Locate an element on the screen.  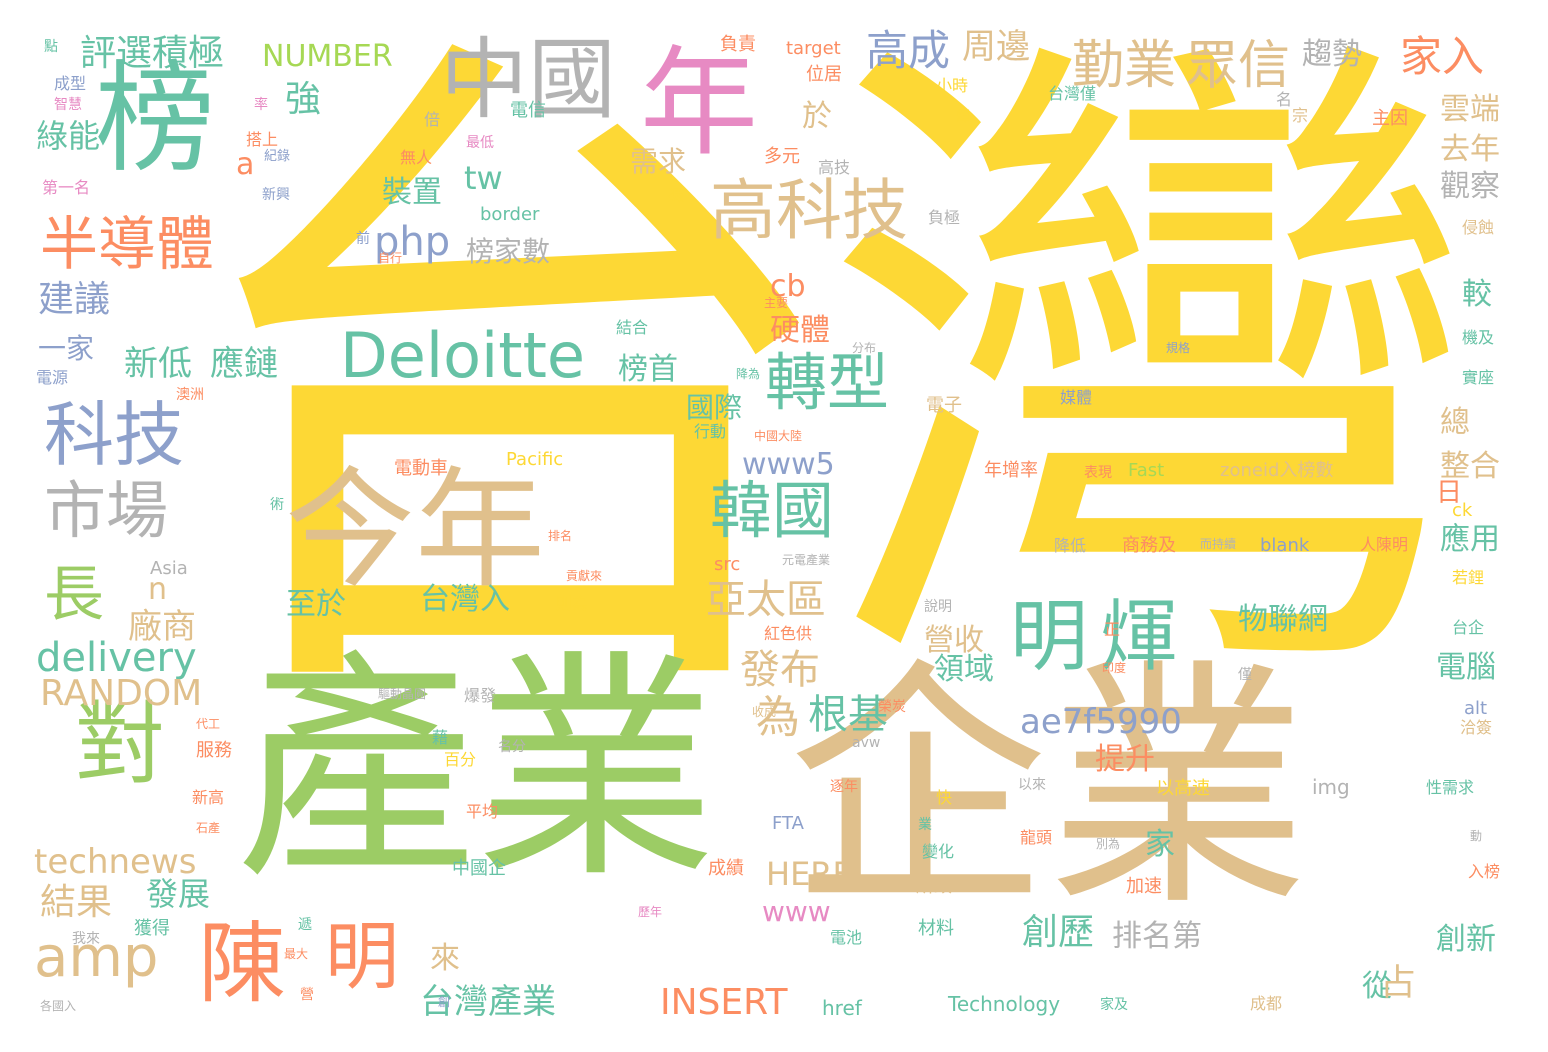
word-w144: 元電產業 is located at coordinates (806, 560).